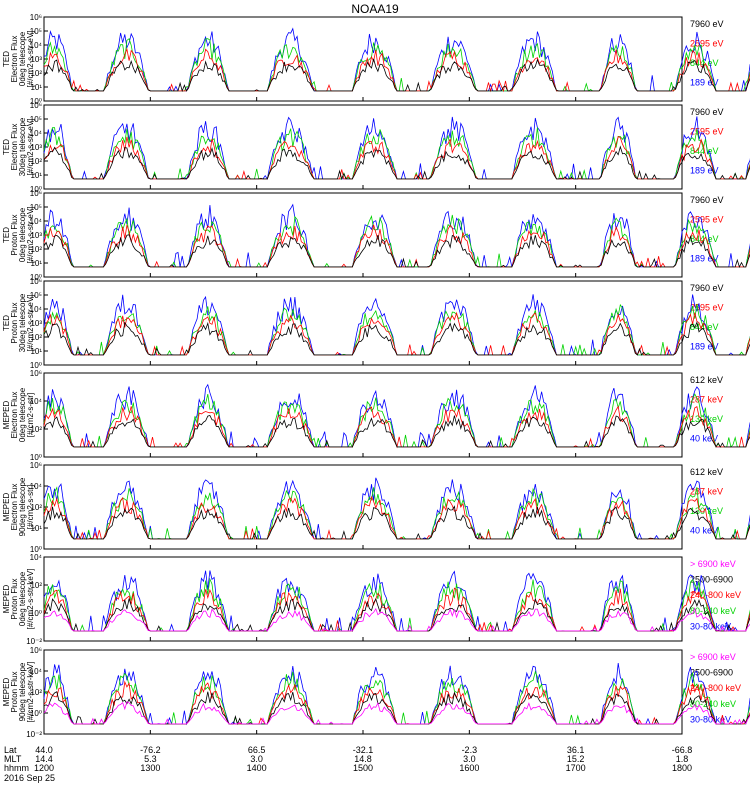 The image size is (750, 800). Describe the element at coordinates (36, 401) in the screenshot. I see `panel-4-ytick-label: 10⁴` at that location.